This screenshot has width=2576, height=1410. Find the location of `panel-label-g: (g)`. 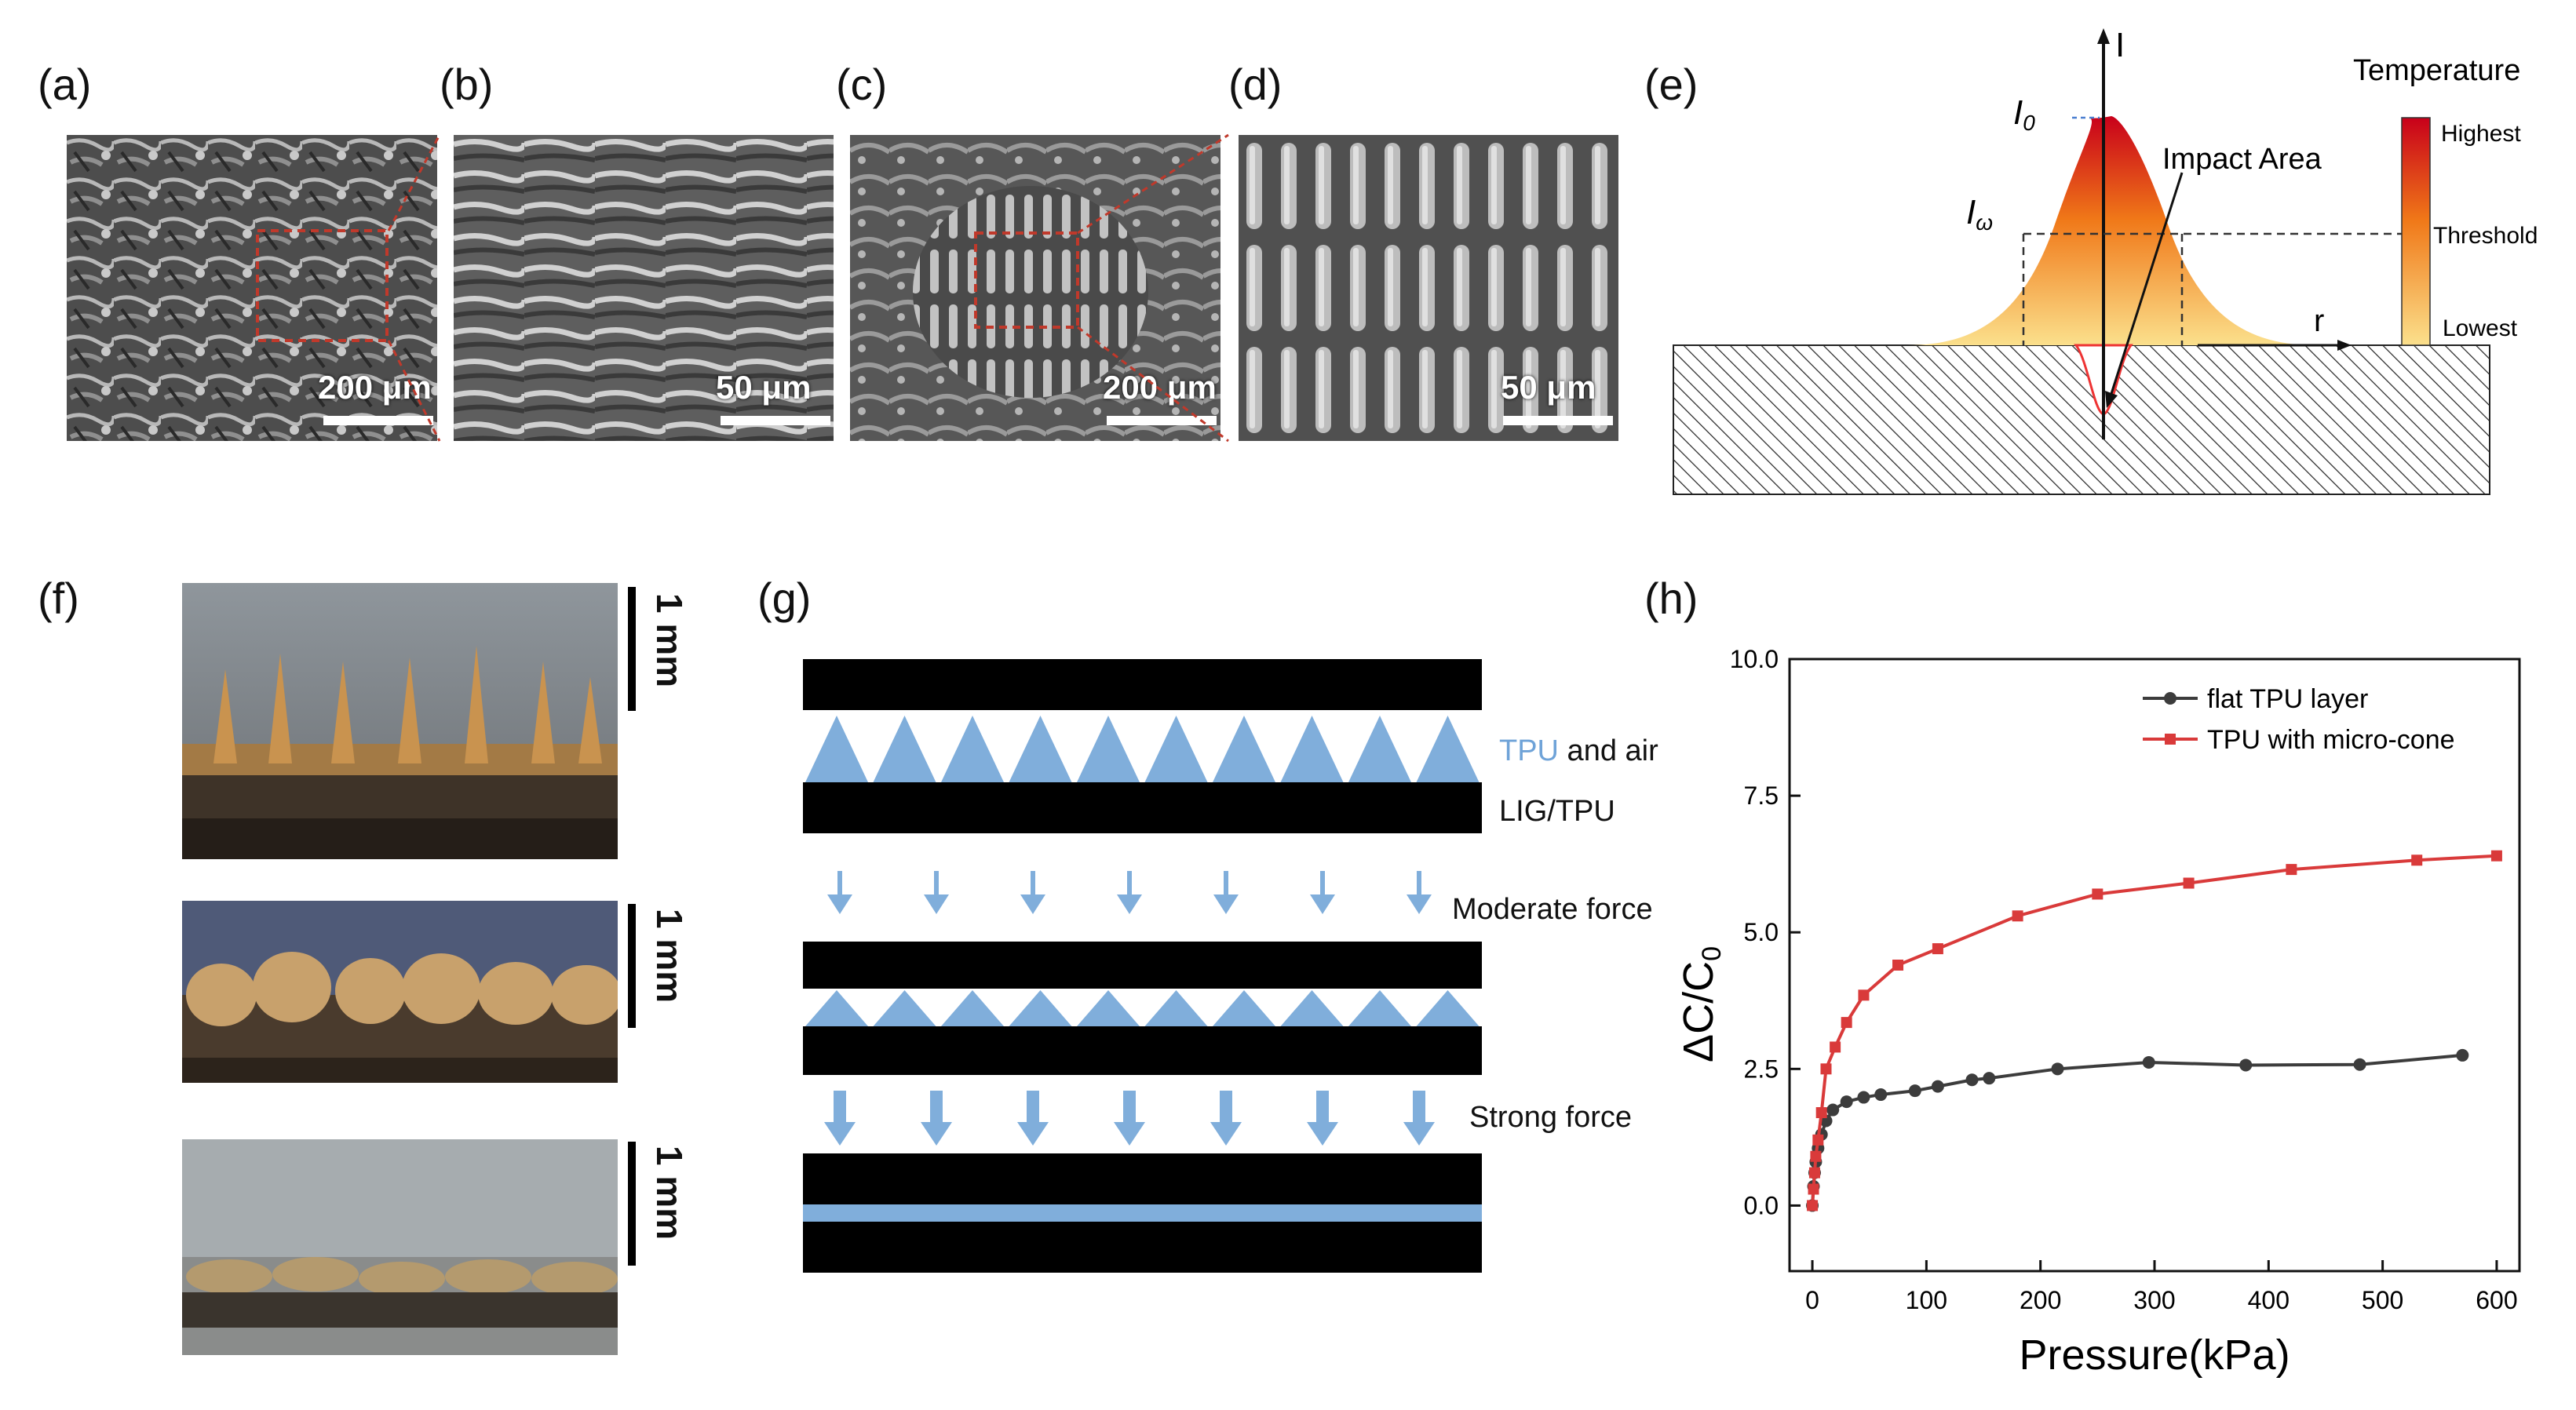

panel-label-g: (g) is located at coordinates (784, 598).